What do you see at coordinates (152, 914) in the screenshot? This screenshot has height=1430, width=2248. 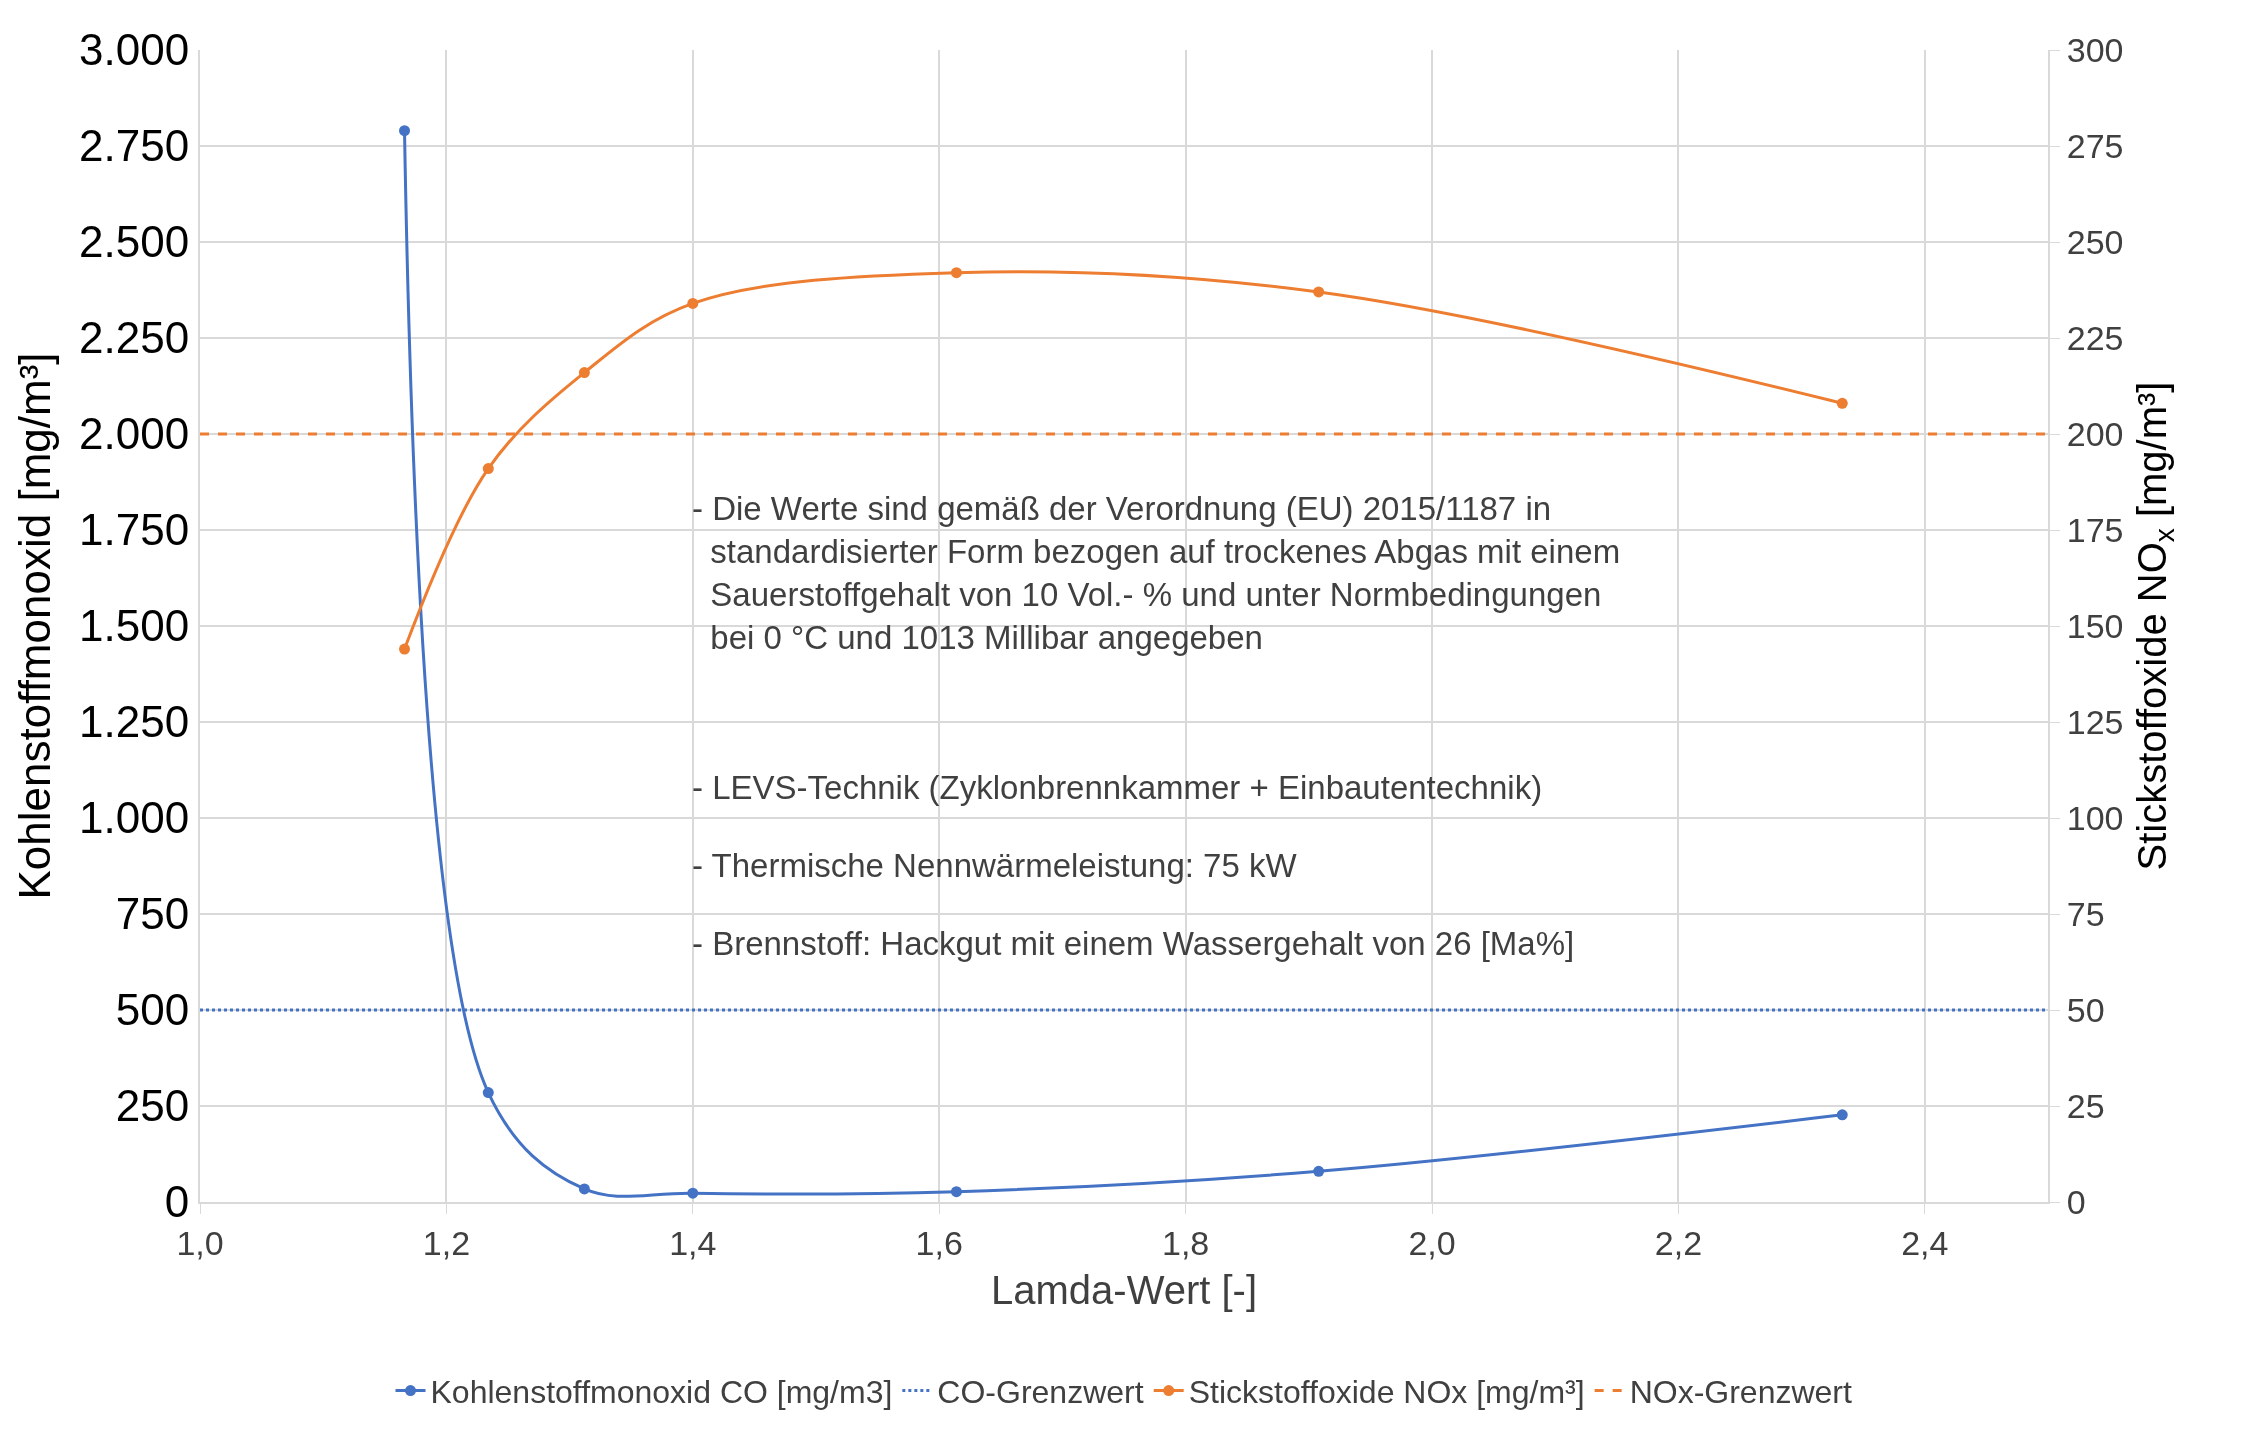 I see `y-tick-label: 750` at bounding box center [152, 914].